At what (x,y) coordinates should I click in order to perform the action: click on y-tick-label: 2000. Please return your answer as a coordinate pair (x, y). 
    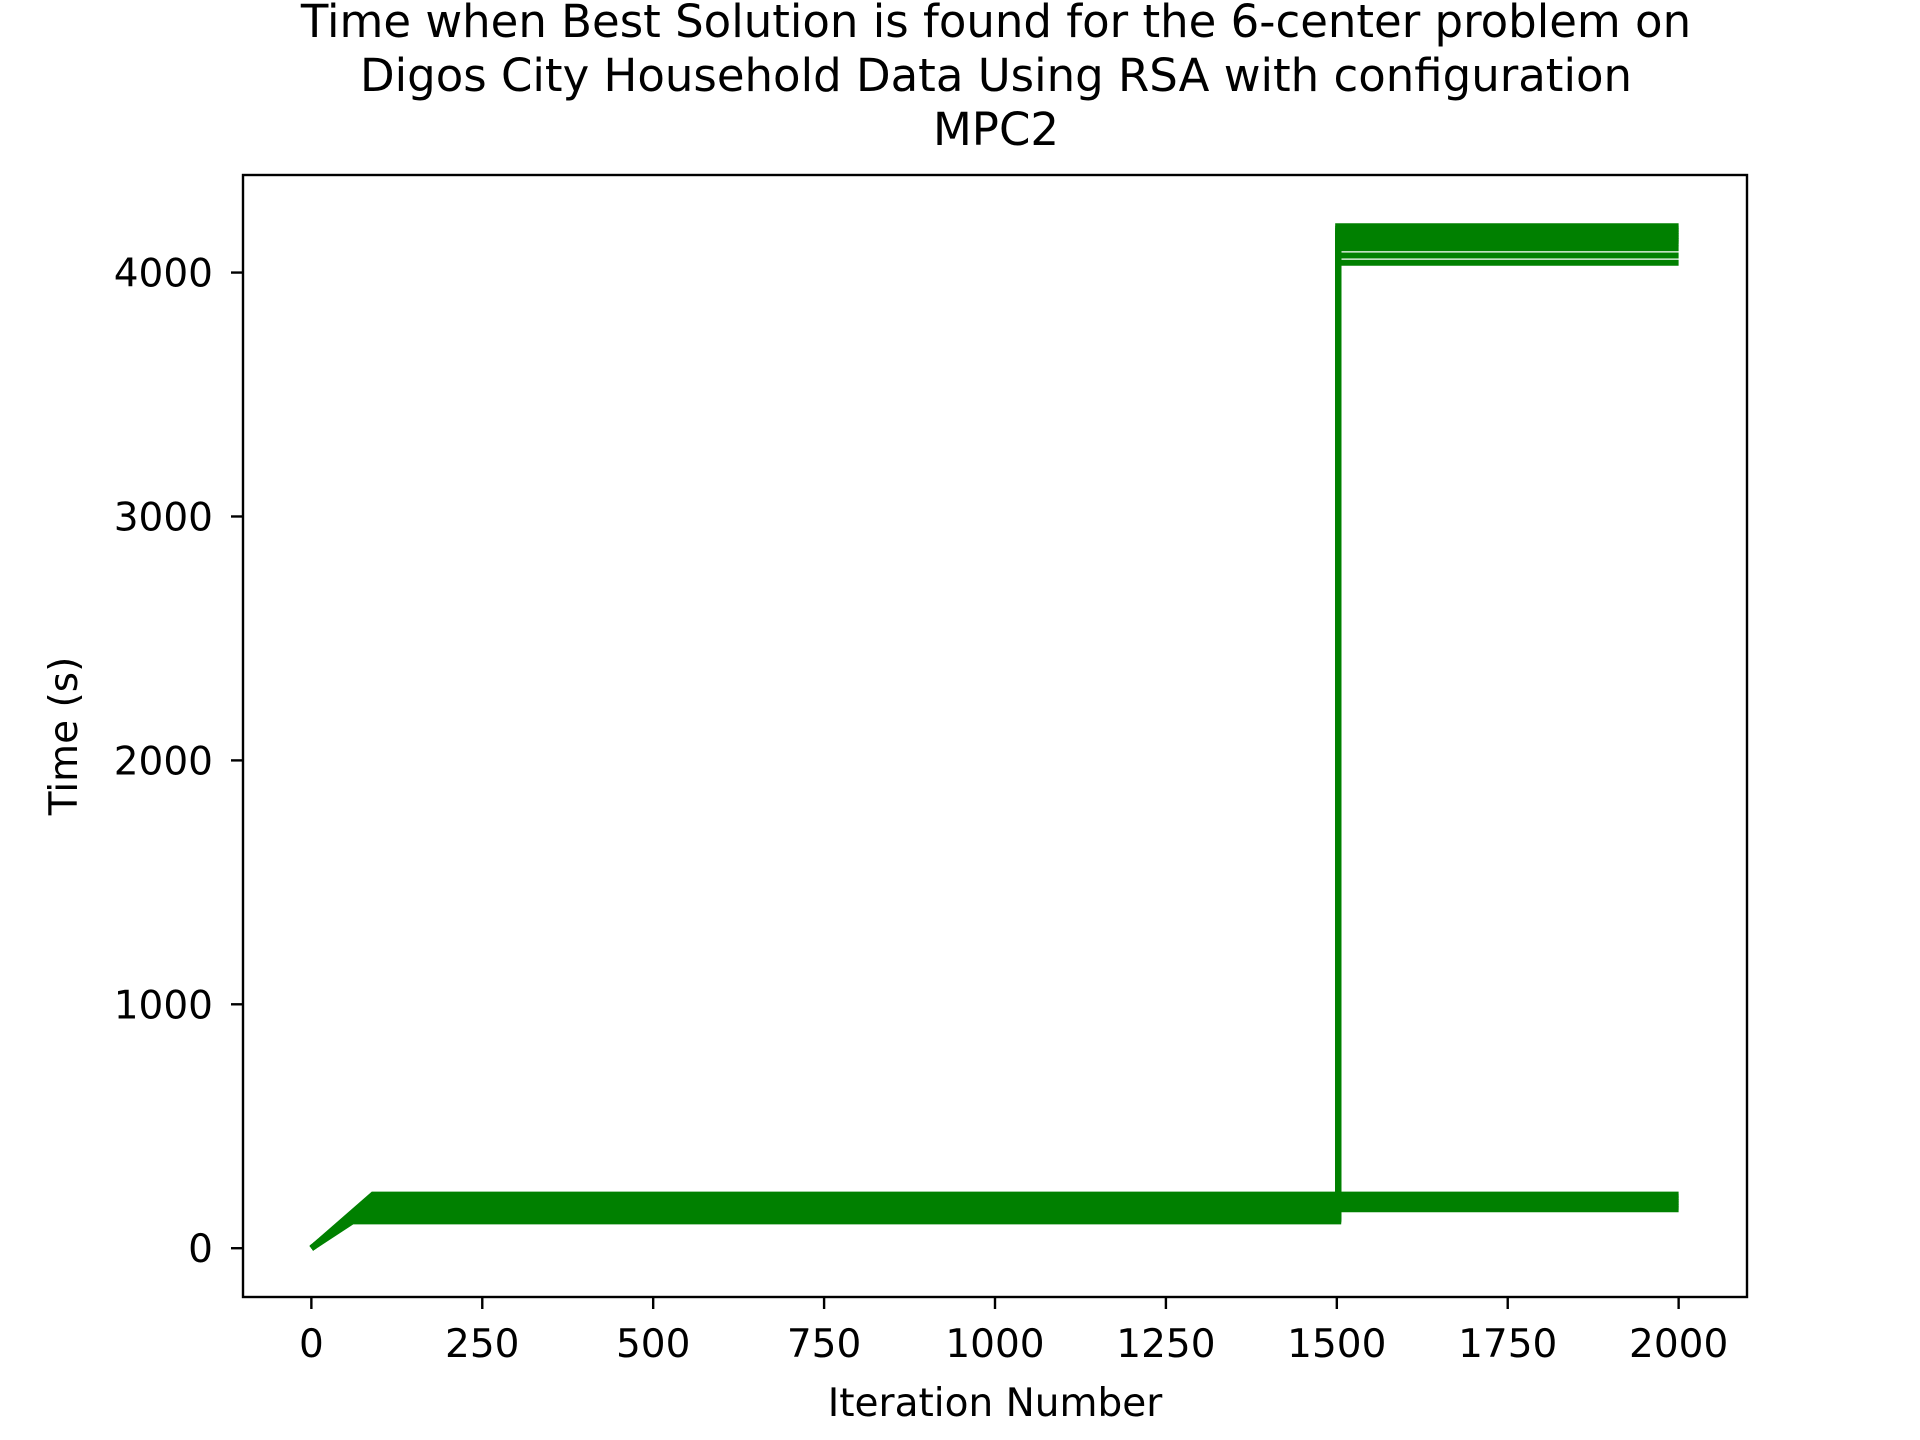
    Looking at the image, I should click on (163, 761).